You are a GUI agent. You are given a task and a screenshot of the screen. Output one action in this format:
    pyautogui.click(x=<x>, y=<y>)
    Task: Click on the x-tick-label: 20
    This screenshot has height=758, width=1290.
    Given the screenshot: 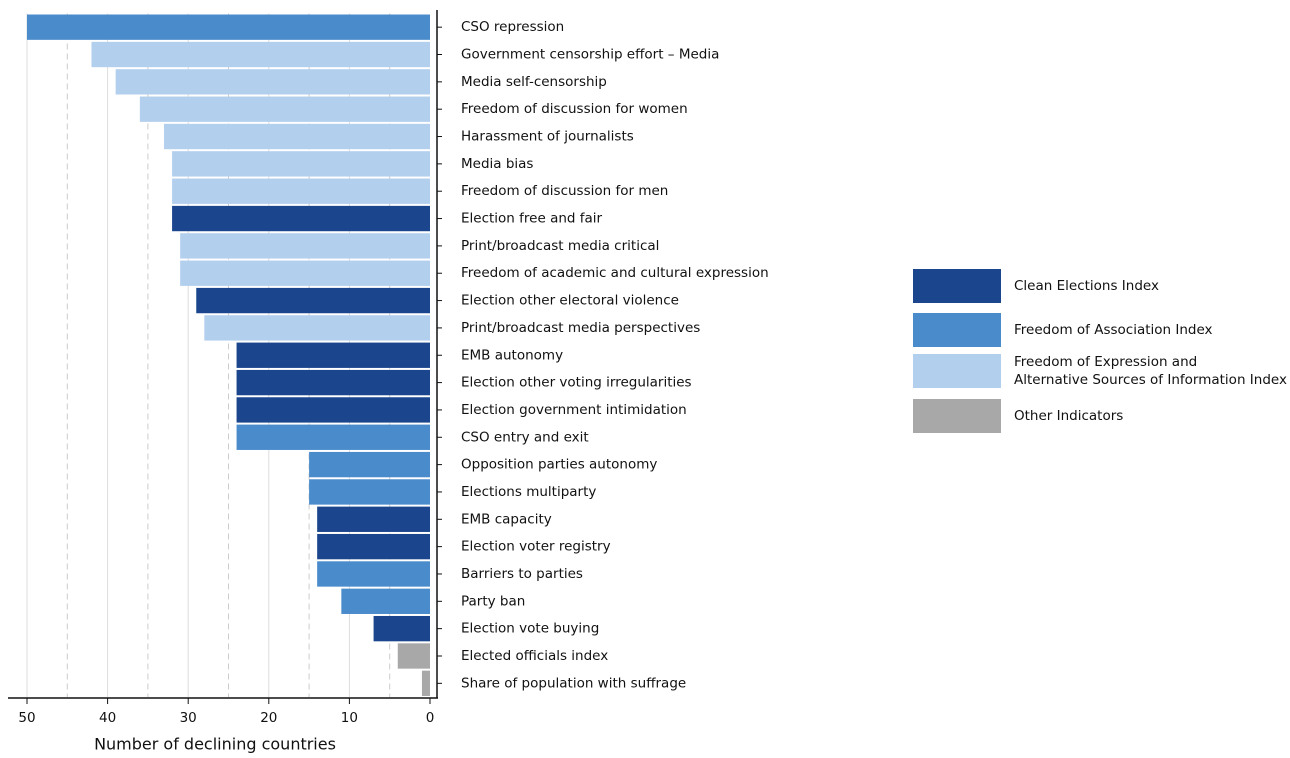 What is the action you would take?
    pyautogui.click(x=268, y=718)
    